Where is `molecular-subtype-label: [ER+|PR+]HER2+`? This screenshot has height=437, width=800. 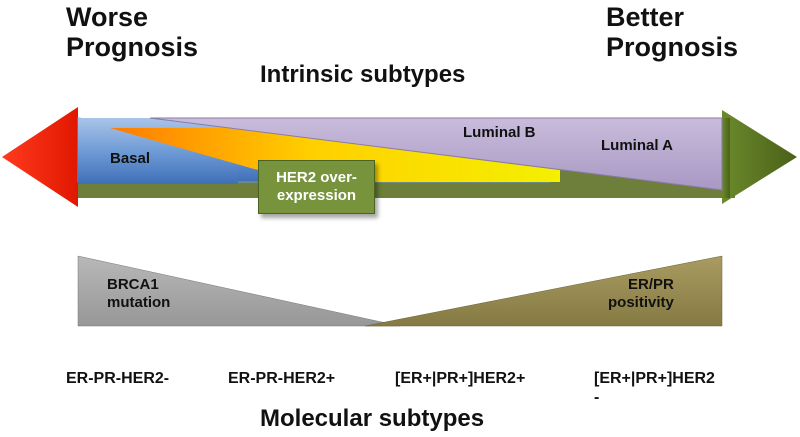 molecular-subtype-label: [ER+|PR+]HER2+ is located at coordinates (460, 378).